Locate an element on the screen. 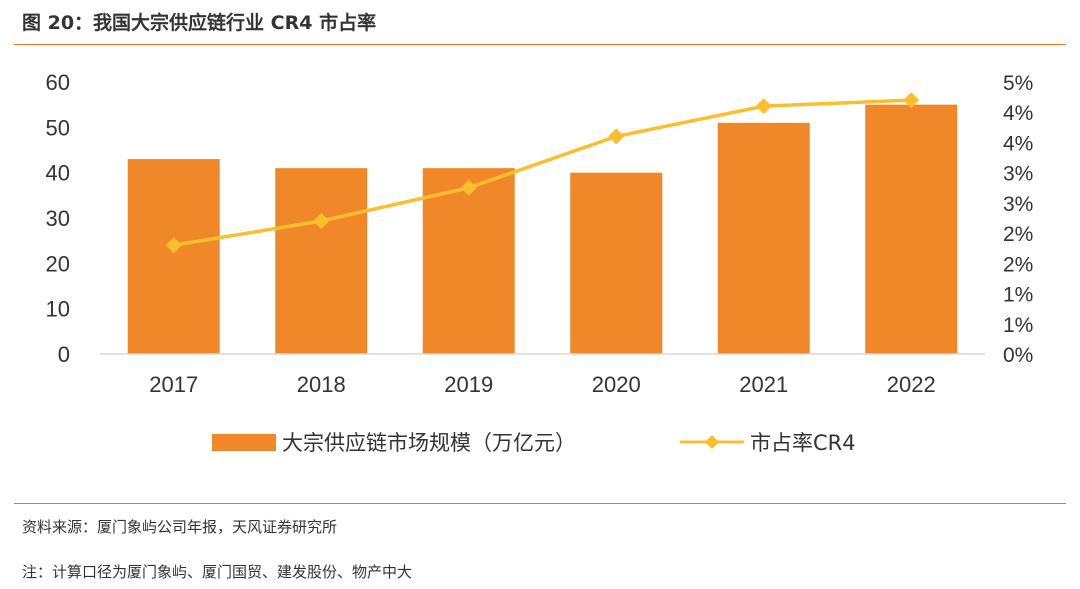 This screenshot has height=589, width=1080. legend-bar-swatch is located at coordinates (244, 442).